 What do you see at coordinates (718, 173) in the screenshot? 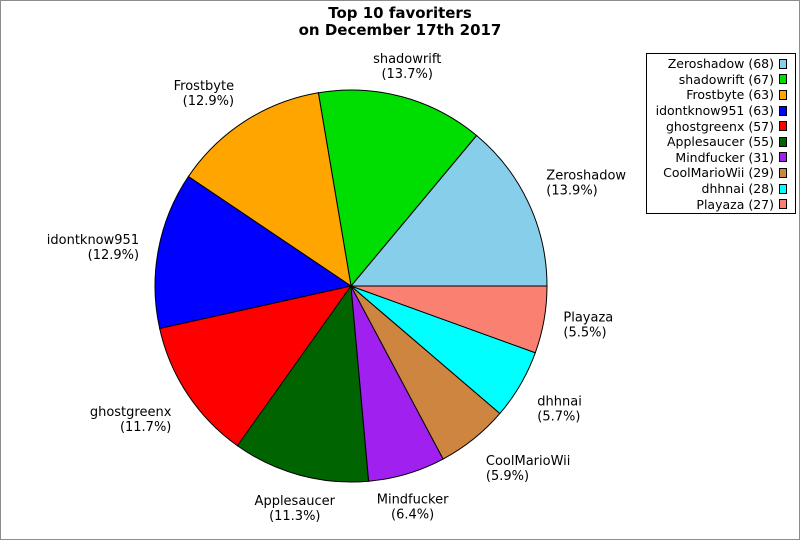
I see `legend-label: CoolMarioWii (29)` at bounding box center [718, 173].